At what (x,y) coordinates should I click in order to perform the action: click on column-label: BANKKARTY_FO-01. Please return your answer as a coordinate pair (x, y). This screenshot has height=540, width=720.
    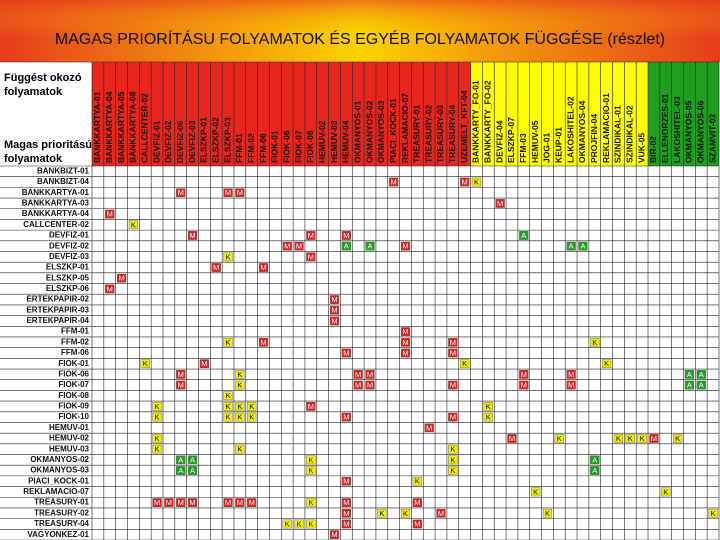
    Looking at the image, I should click on (476, 121).